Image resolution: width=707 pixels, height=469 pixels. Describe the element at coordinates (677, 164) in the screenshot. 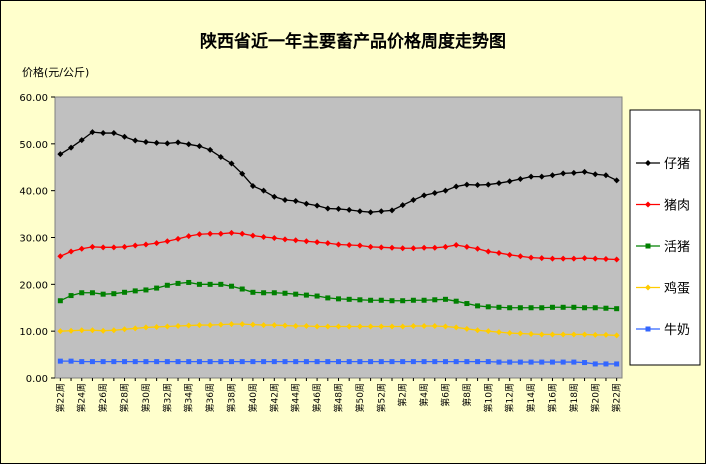

I see `legend-label: 仔猪` at that location.